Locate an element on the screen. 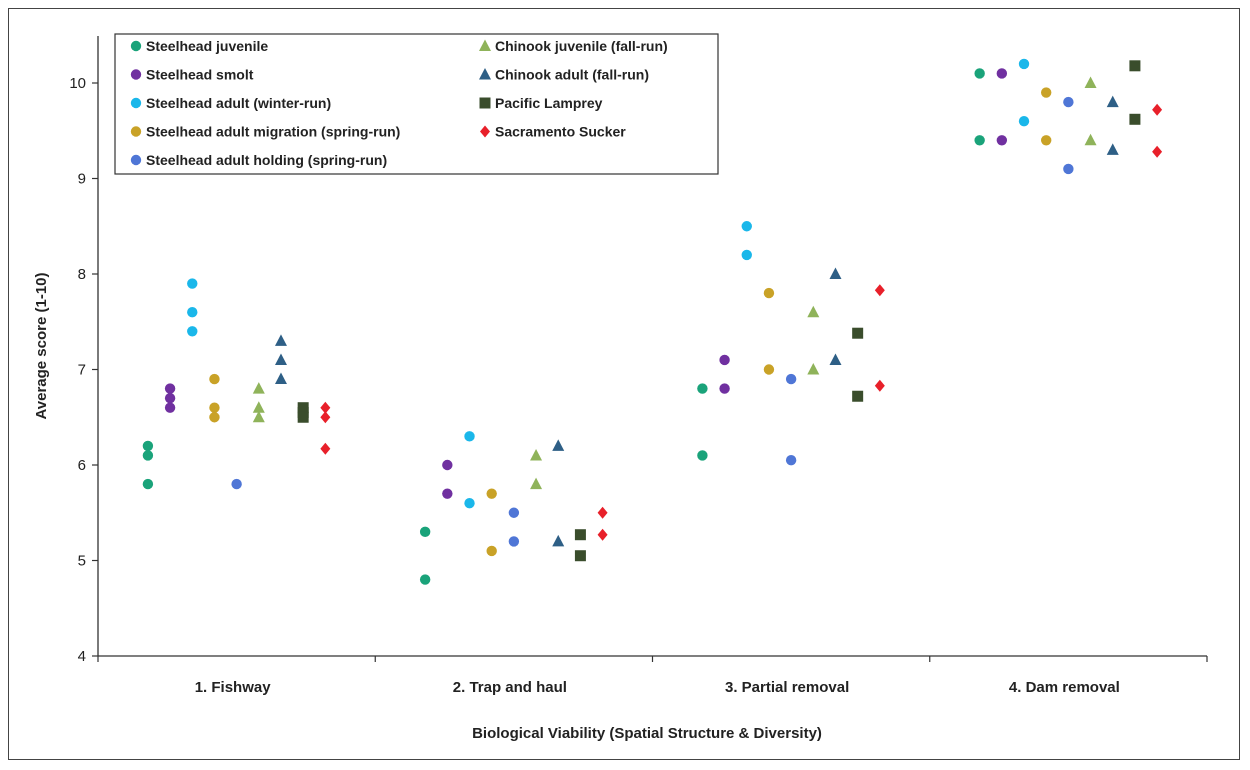 The height and width of the screenshot is (770, 1250). legend-label: Steelhead juvenile is located at coordinates (207, 46).